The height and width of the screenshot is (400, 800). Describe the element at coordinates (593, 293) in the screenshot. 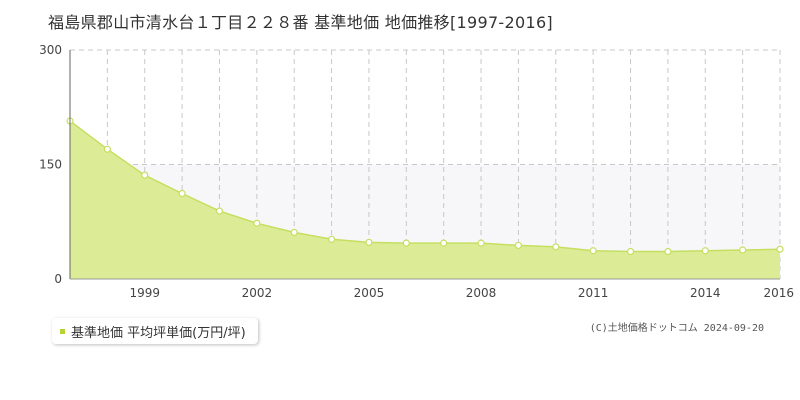

I see `x-tick-label: 2011` at that location.